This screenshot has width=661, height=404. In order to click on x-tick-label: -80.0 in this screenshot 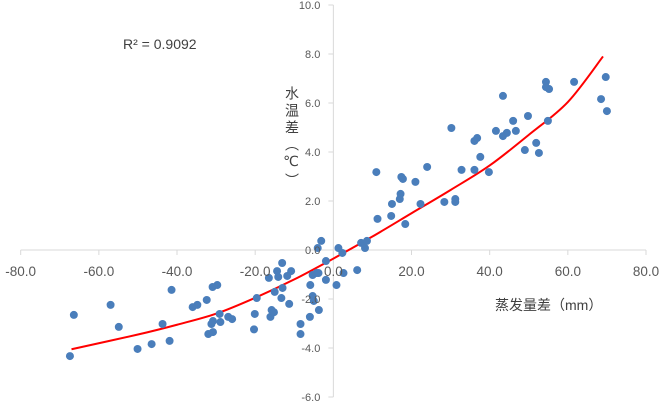, I will do `click(20, 271)`.